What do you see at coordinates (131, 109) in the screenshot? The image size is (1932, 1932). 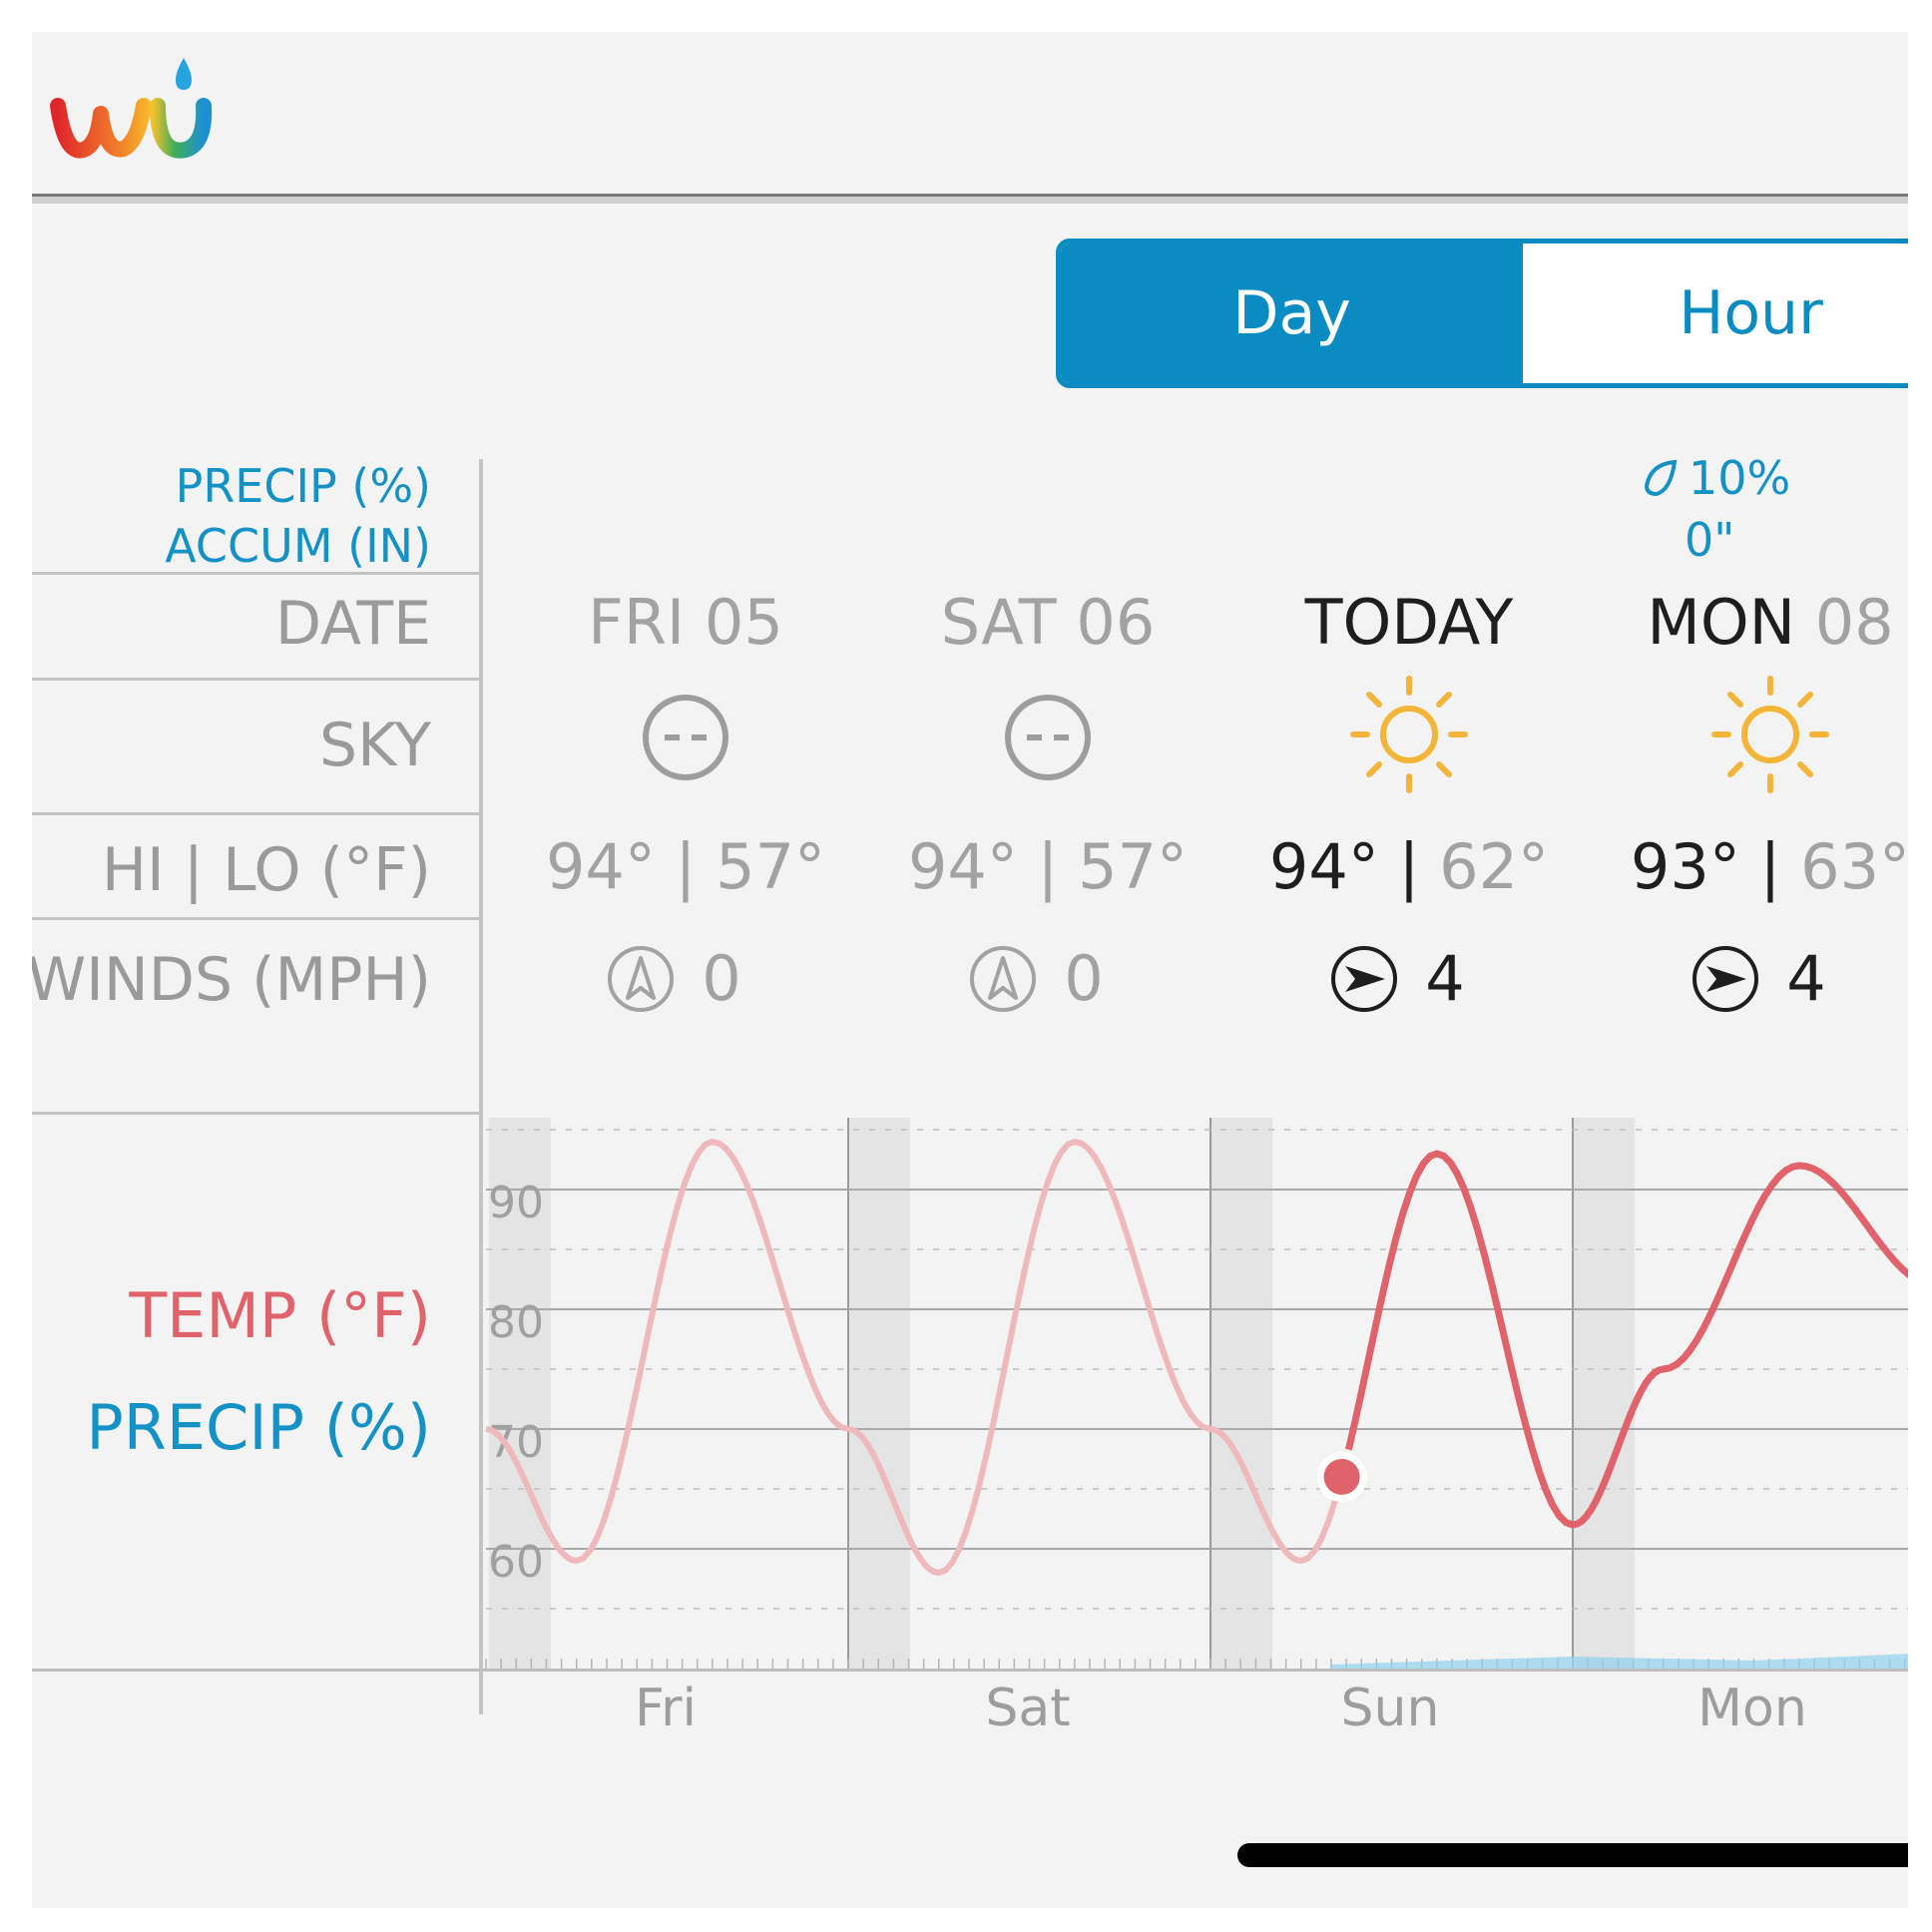 I see `wu-logo-icon` at bounding box center [131, 109].